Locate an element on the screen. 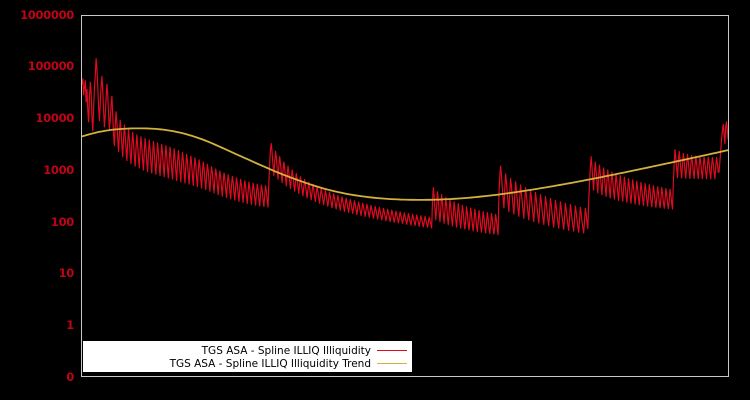 The height and width of the screenshot is (400, 750). y-tick-label: 0 is located at coordinates (70, 377).